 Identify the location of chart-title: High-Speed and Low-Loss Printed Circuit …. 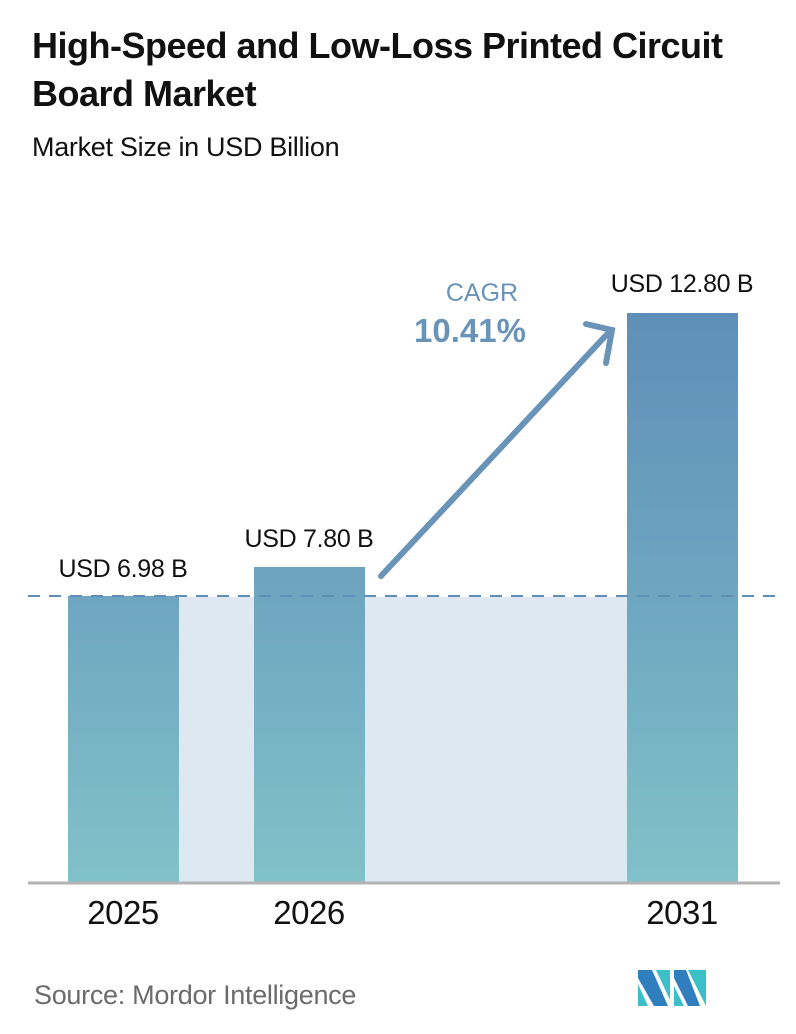
(377, 69).